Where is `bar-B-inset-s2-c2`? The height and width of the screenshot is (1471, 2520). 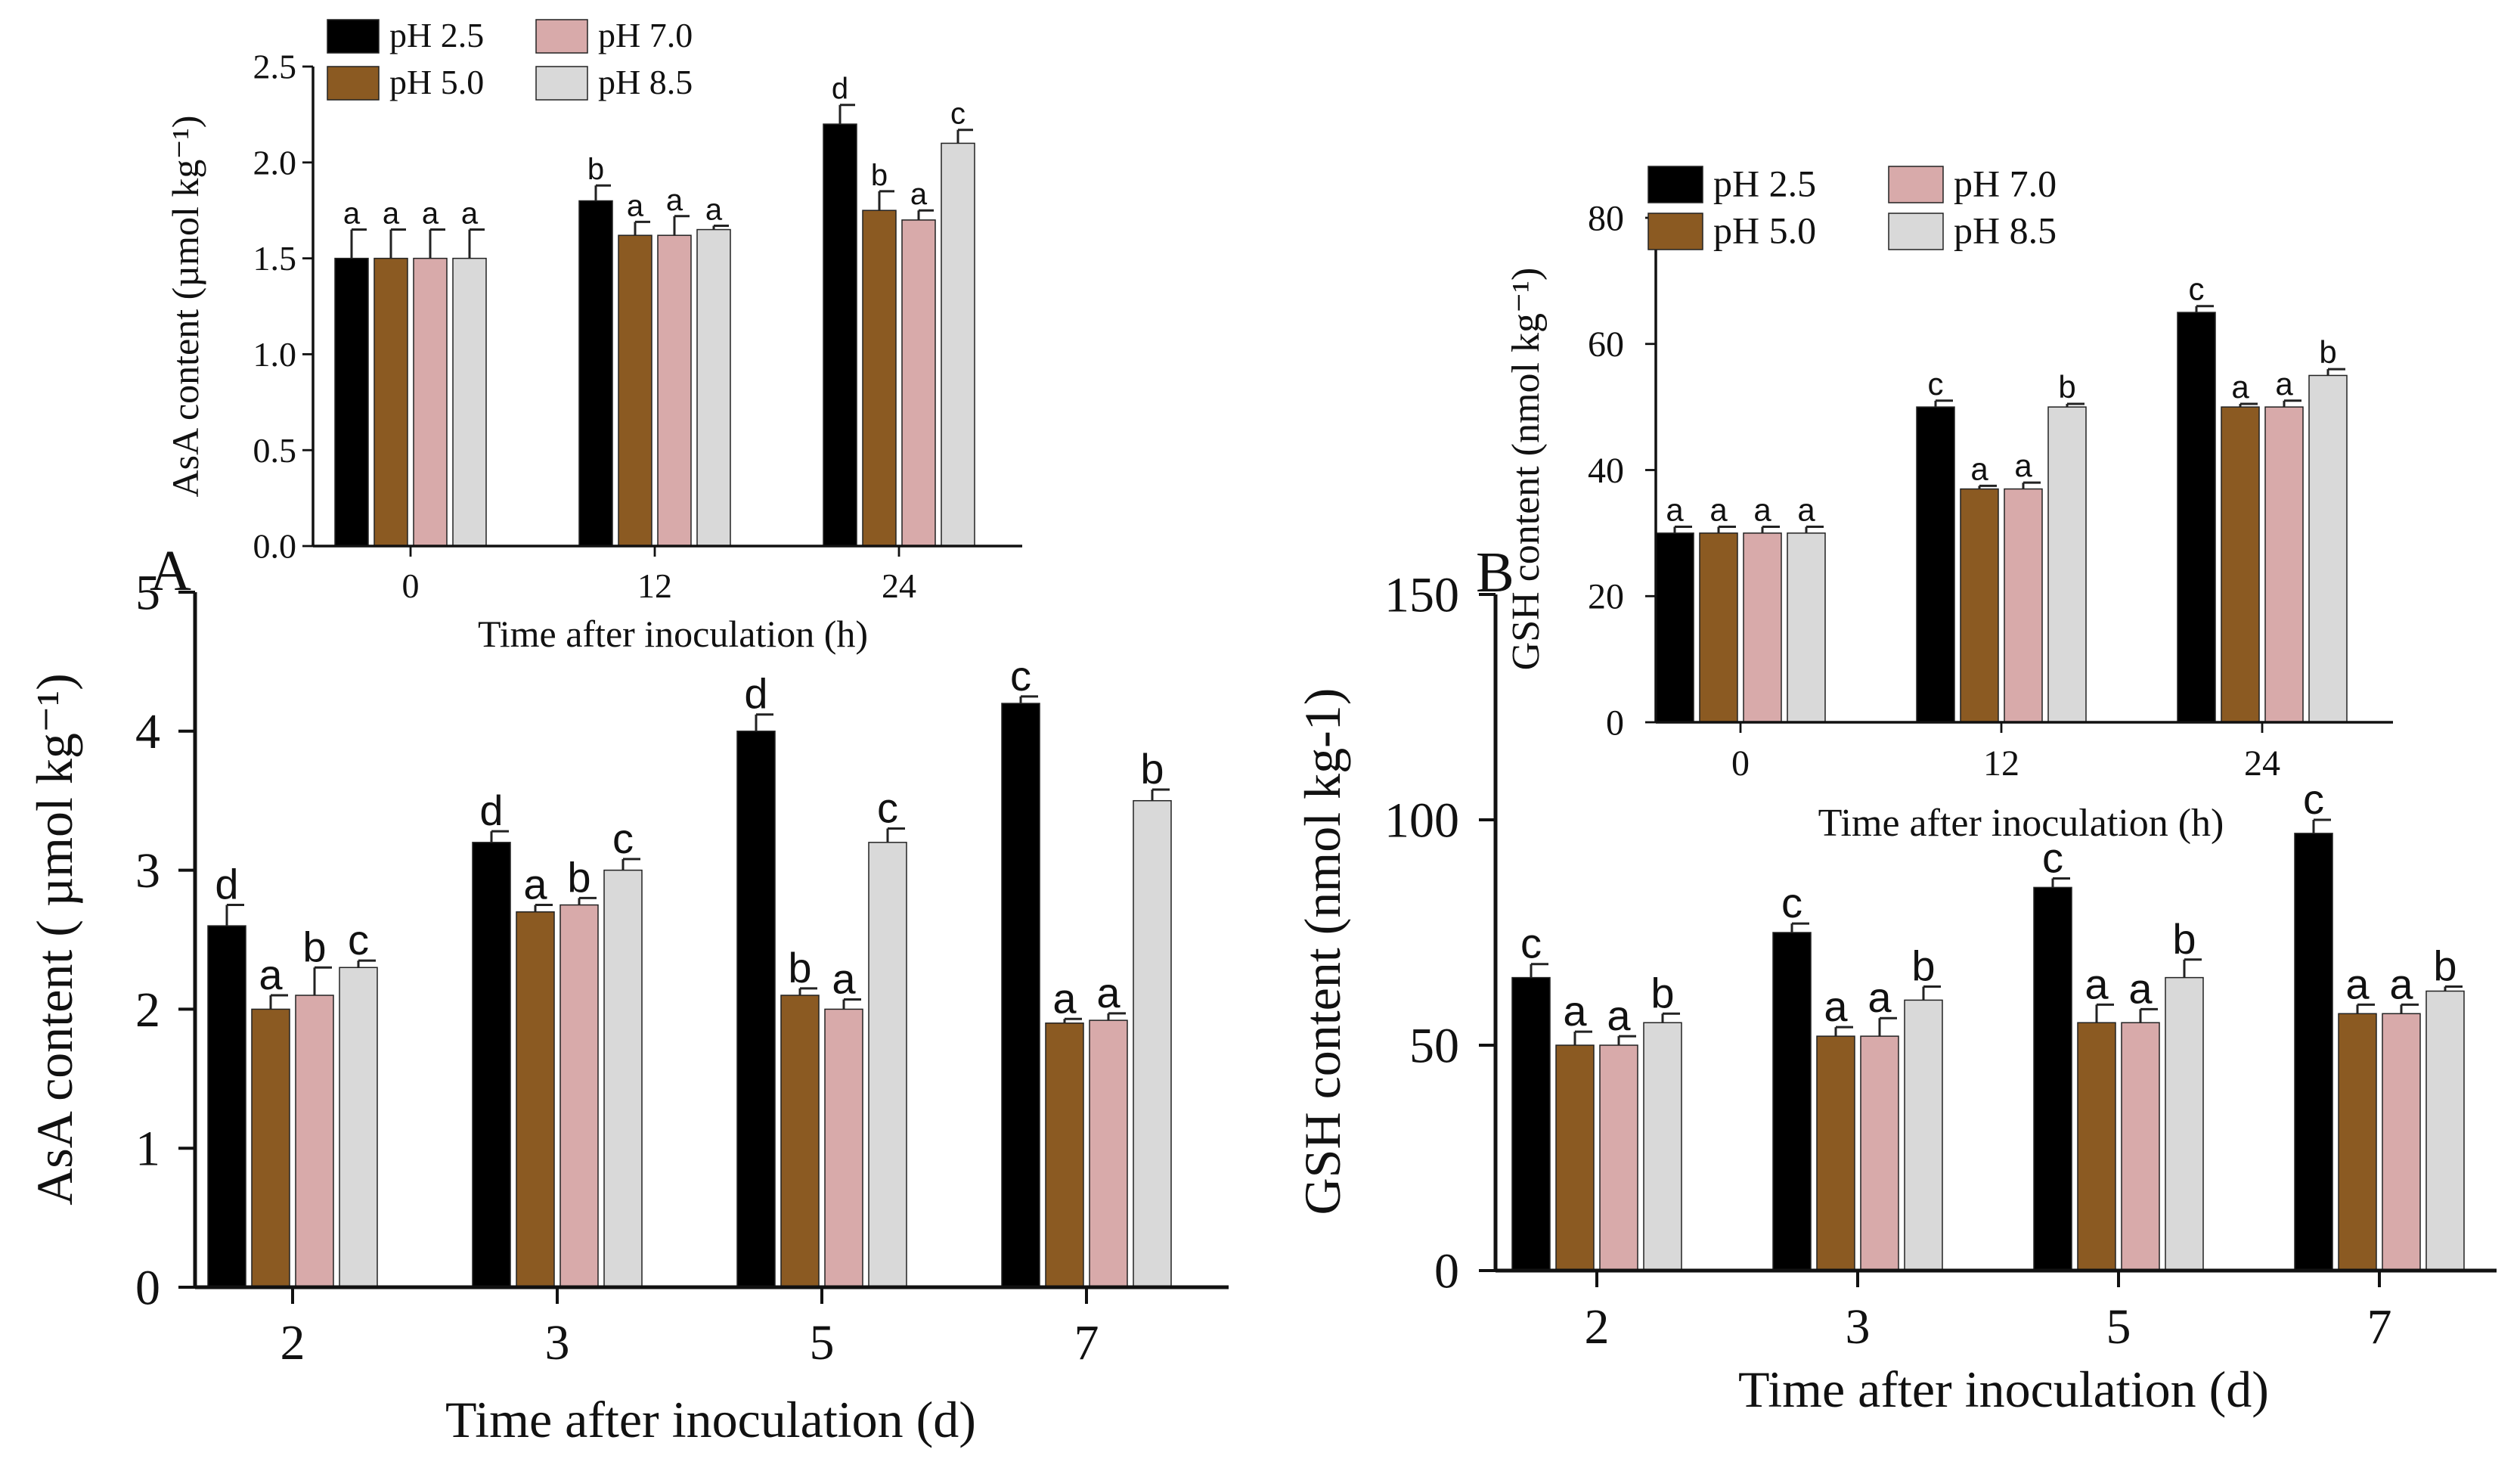
bar-B-inset-s2-c2 is located at coordinates (2284, 564).